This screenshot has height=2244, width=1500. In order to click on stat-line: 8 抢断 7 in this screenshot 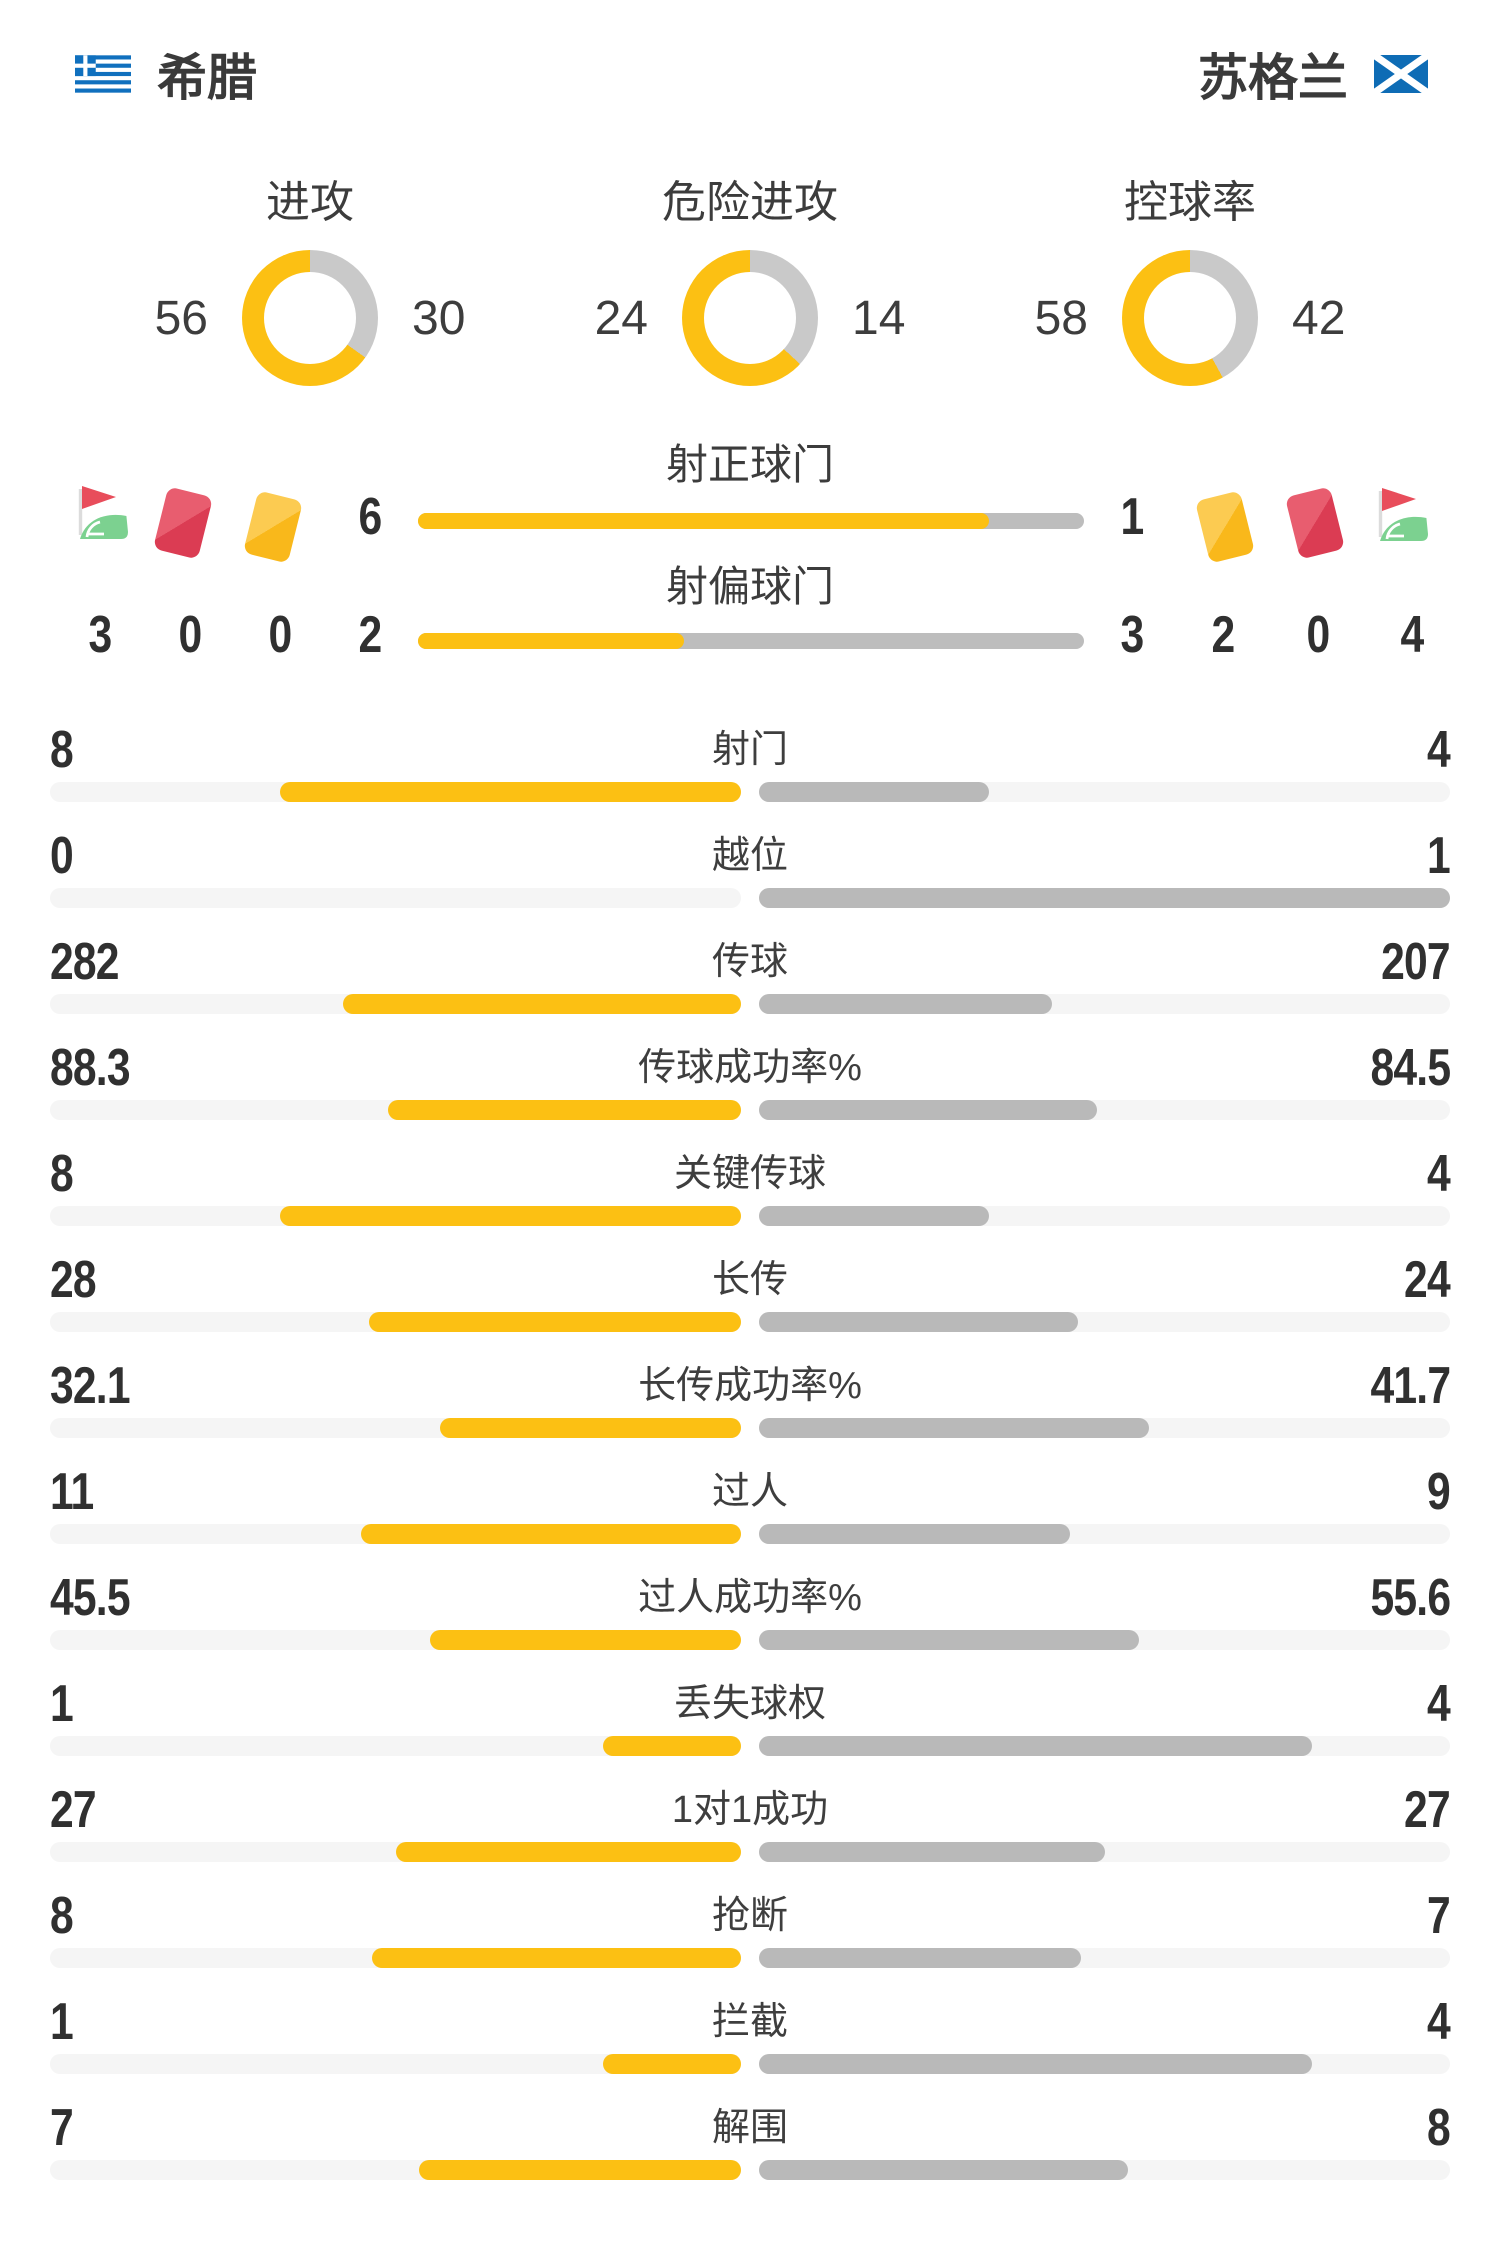, I will do `click(750, 1916)`.